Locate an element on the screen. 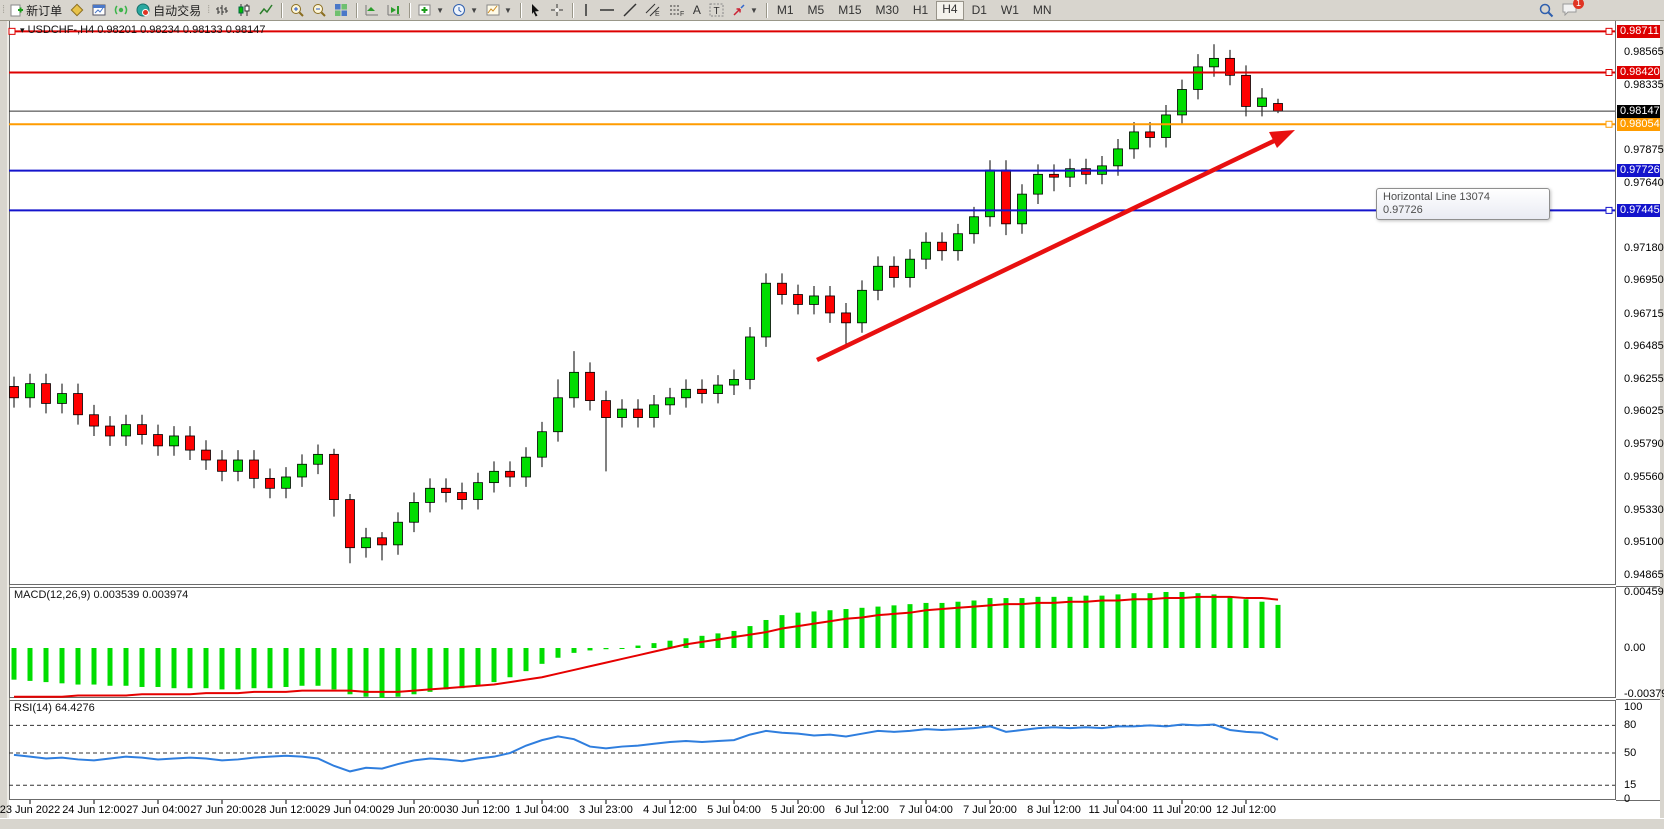 Image resolution: width=1664 pixels, height=829 pixels. auto-scroll-button is located at coordinates (372, 10).